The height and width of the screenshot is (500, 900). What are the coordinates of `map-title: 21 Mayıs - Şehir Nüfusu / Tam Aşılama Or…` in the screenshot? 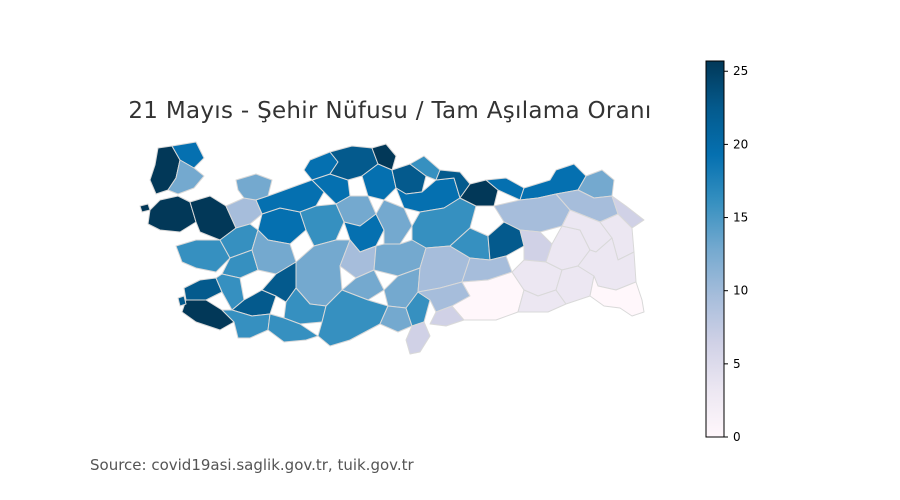 It's located at (390, 111).